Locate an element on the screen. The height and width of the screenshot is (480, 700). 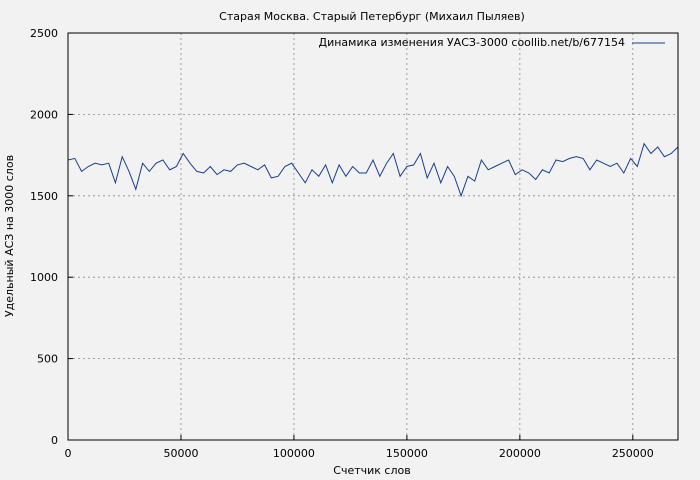
x-axis-label: Счетчик слов is located at coordinates (371, 470).